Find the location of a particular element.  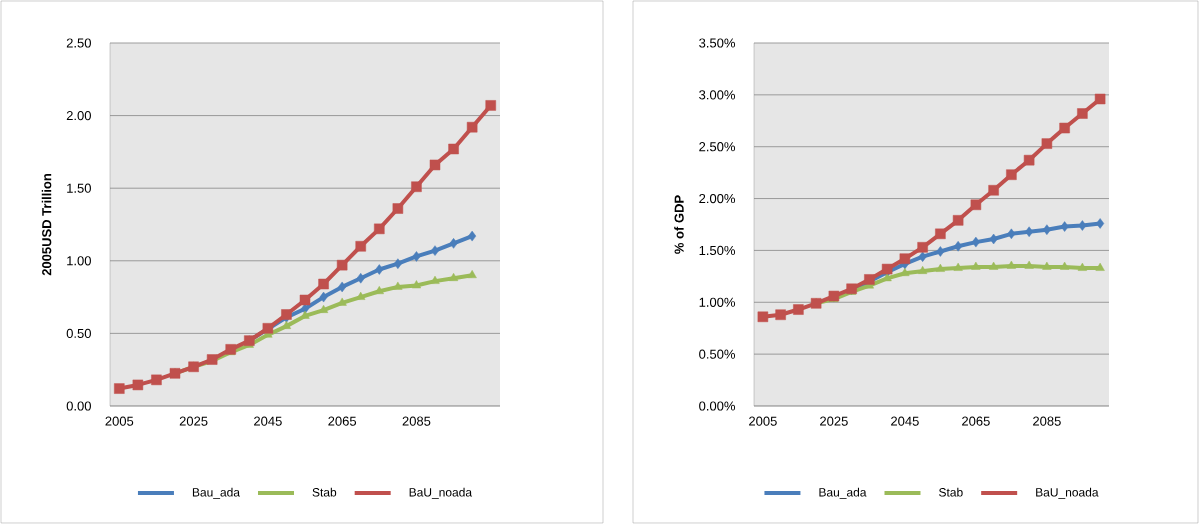

y-tick-label: 3.50% is located at coordinates (717, 43).